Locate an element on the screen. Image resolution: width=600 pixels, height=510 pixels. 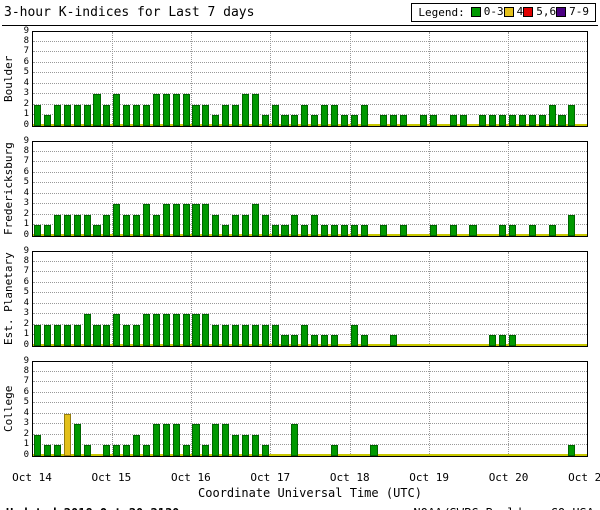
legend: Legend: 0-3 4 5,6 7-9 is located at coordinates (503, 12).